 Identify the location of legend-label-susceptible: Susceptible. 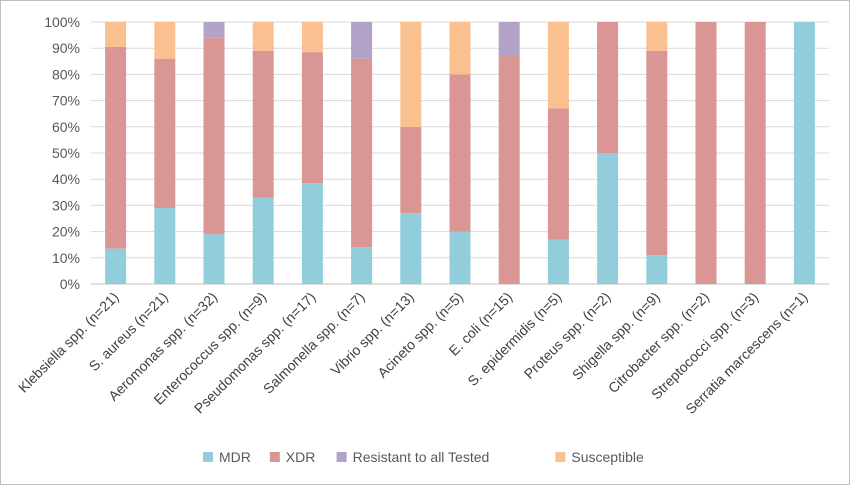
(607, 457).